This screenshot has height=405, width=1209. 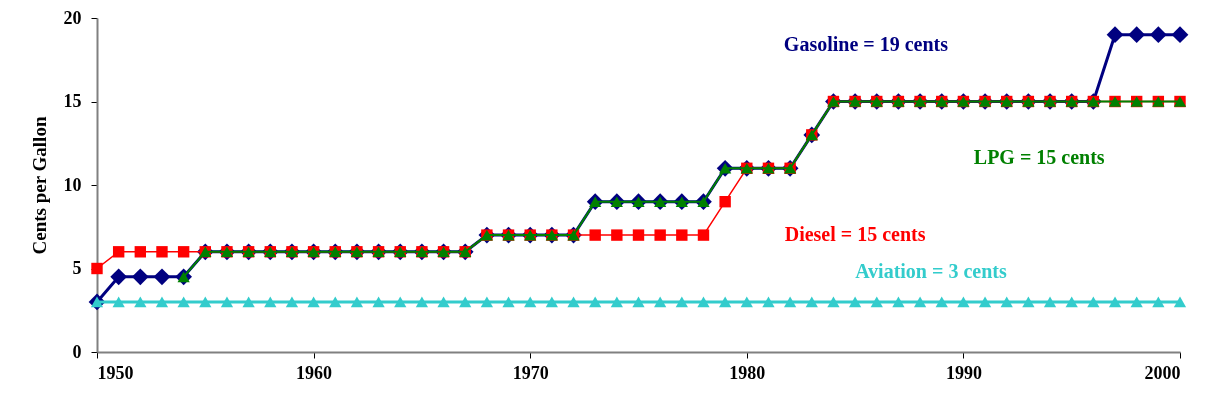 I want to click on text: Diesel = 15 cents, so click(x=855, y=234).